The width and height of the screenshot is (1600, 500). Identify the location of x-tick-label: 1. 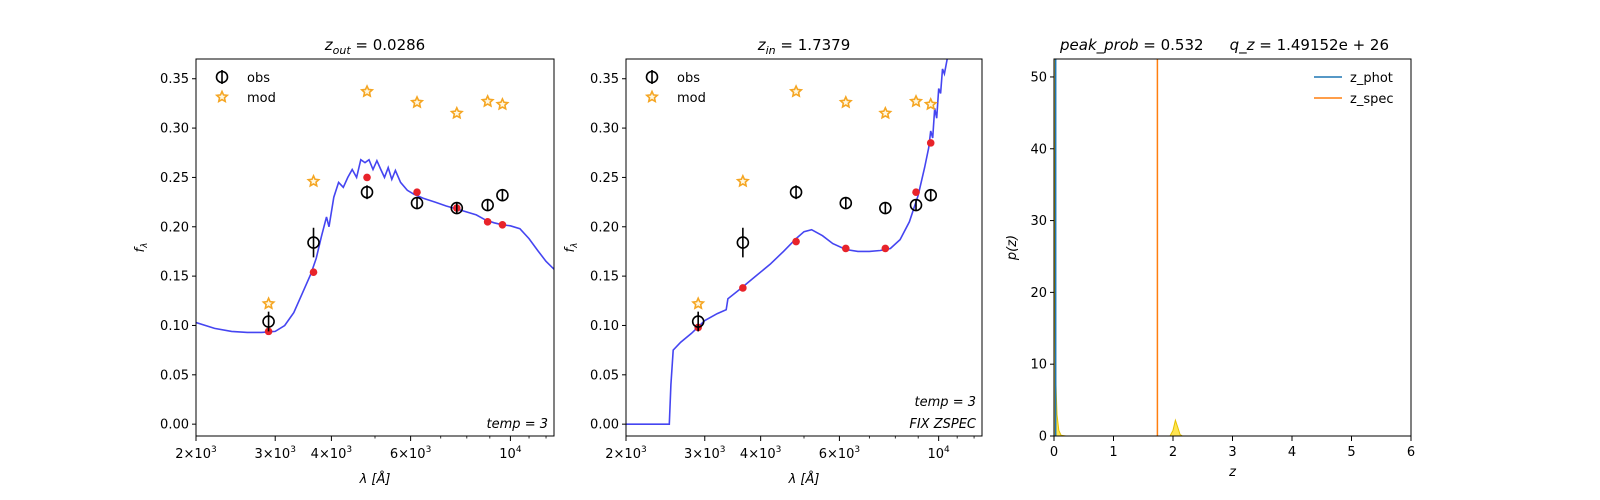
(1113, 452).